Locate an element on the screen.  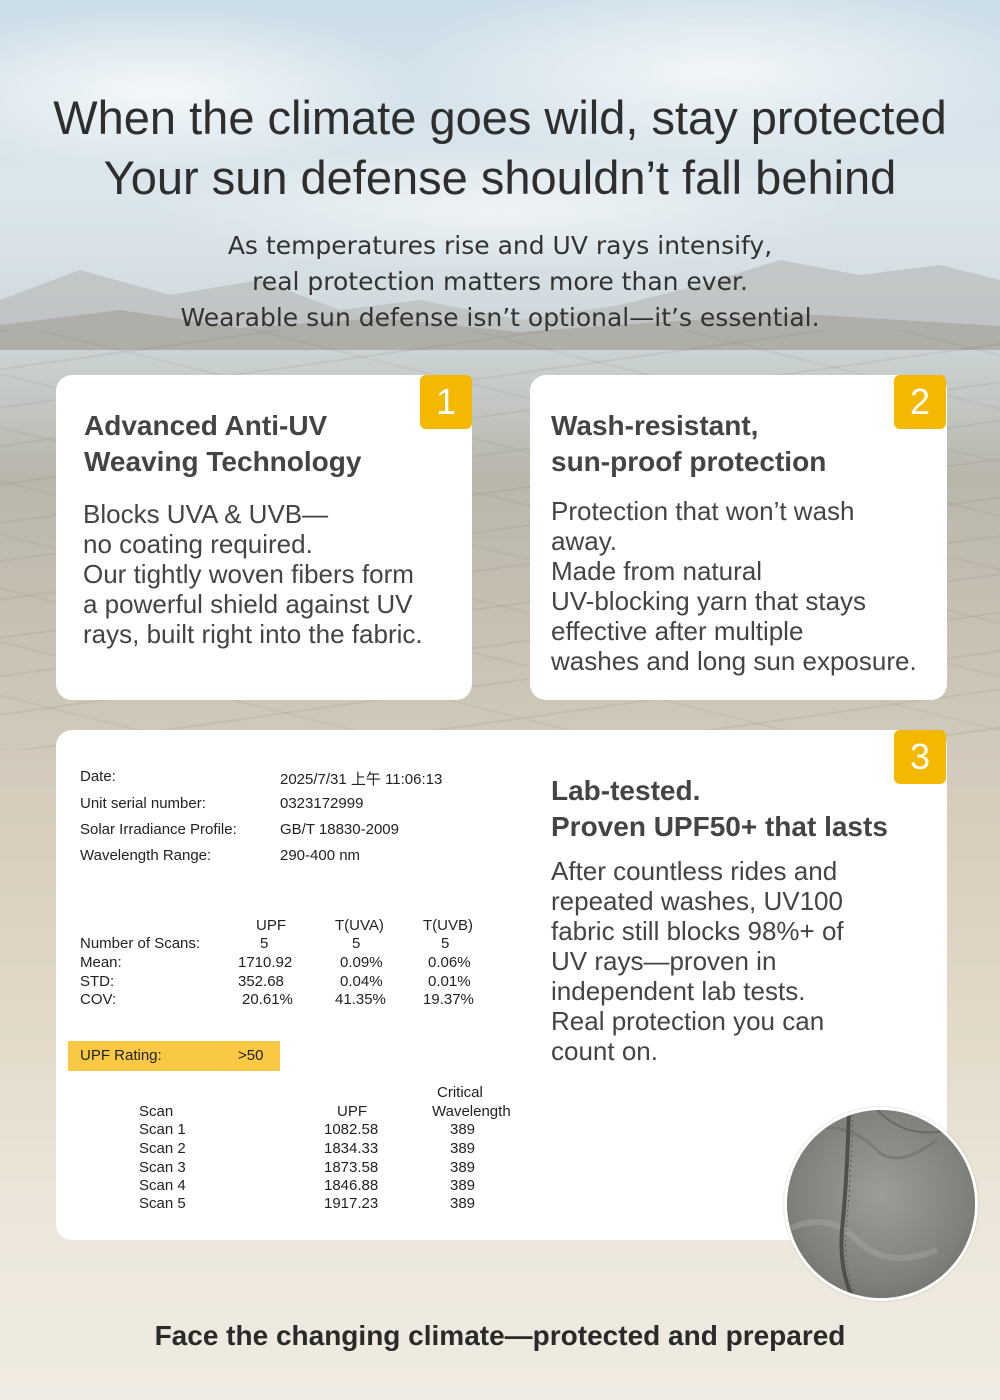
card-number-badge: 2 is located at coordinates (920, 402).